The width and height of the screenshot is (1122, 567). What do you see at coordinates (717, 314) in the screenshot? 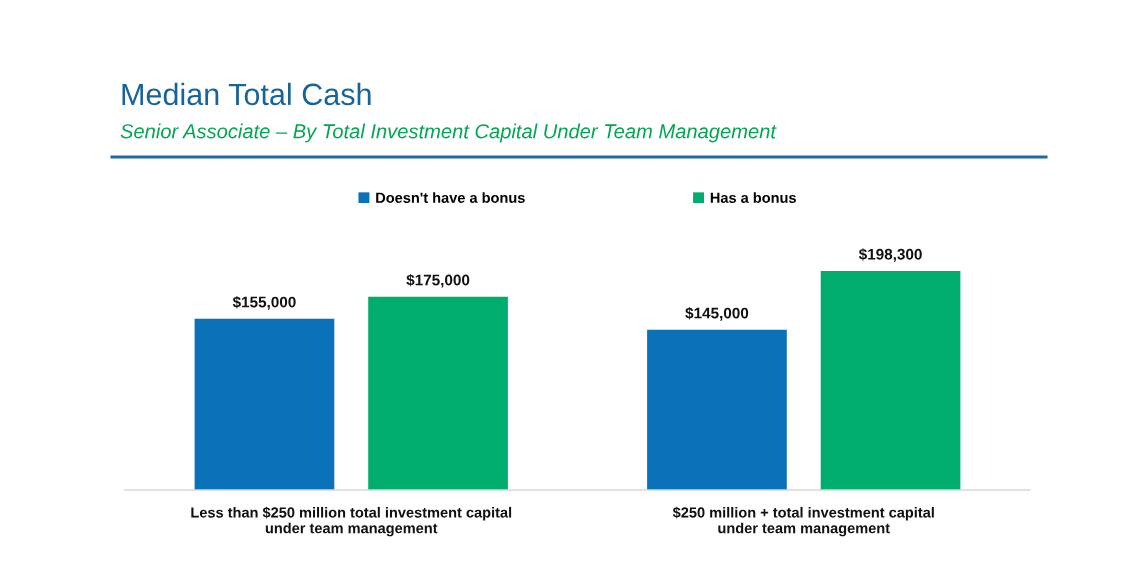
I see `data-label: $145,000` at bounding box center [717, 314].